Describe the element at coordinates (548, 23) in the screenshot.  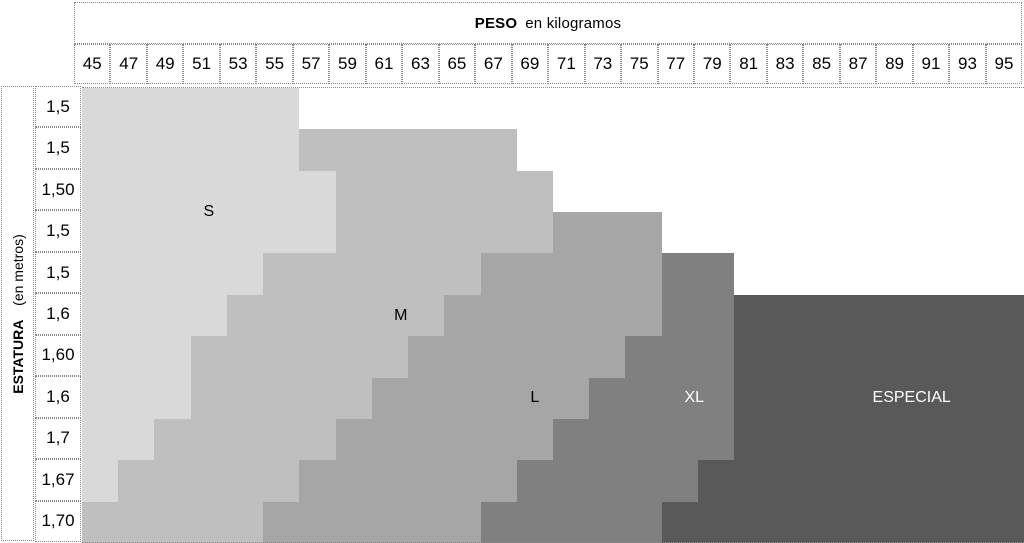
I see `weight-axis-title: PESO en kilogramos` at that location.